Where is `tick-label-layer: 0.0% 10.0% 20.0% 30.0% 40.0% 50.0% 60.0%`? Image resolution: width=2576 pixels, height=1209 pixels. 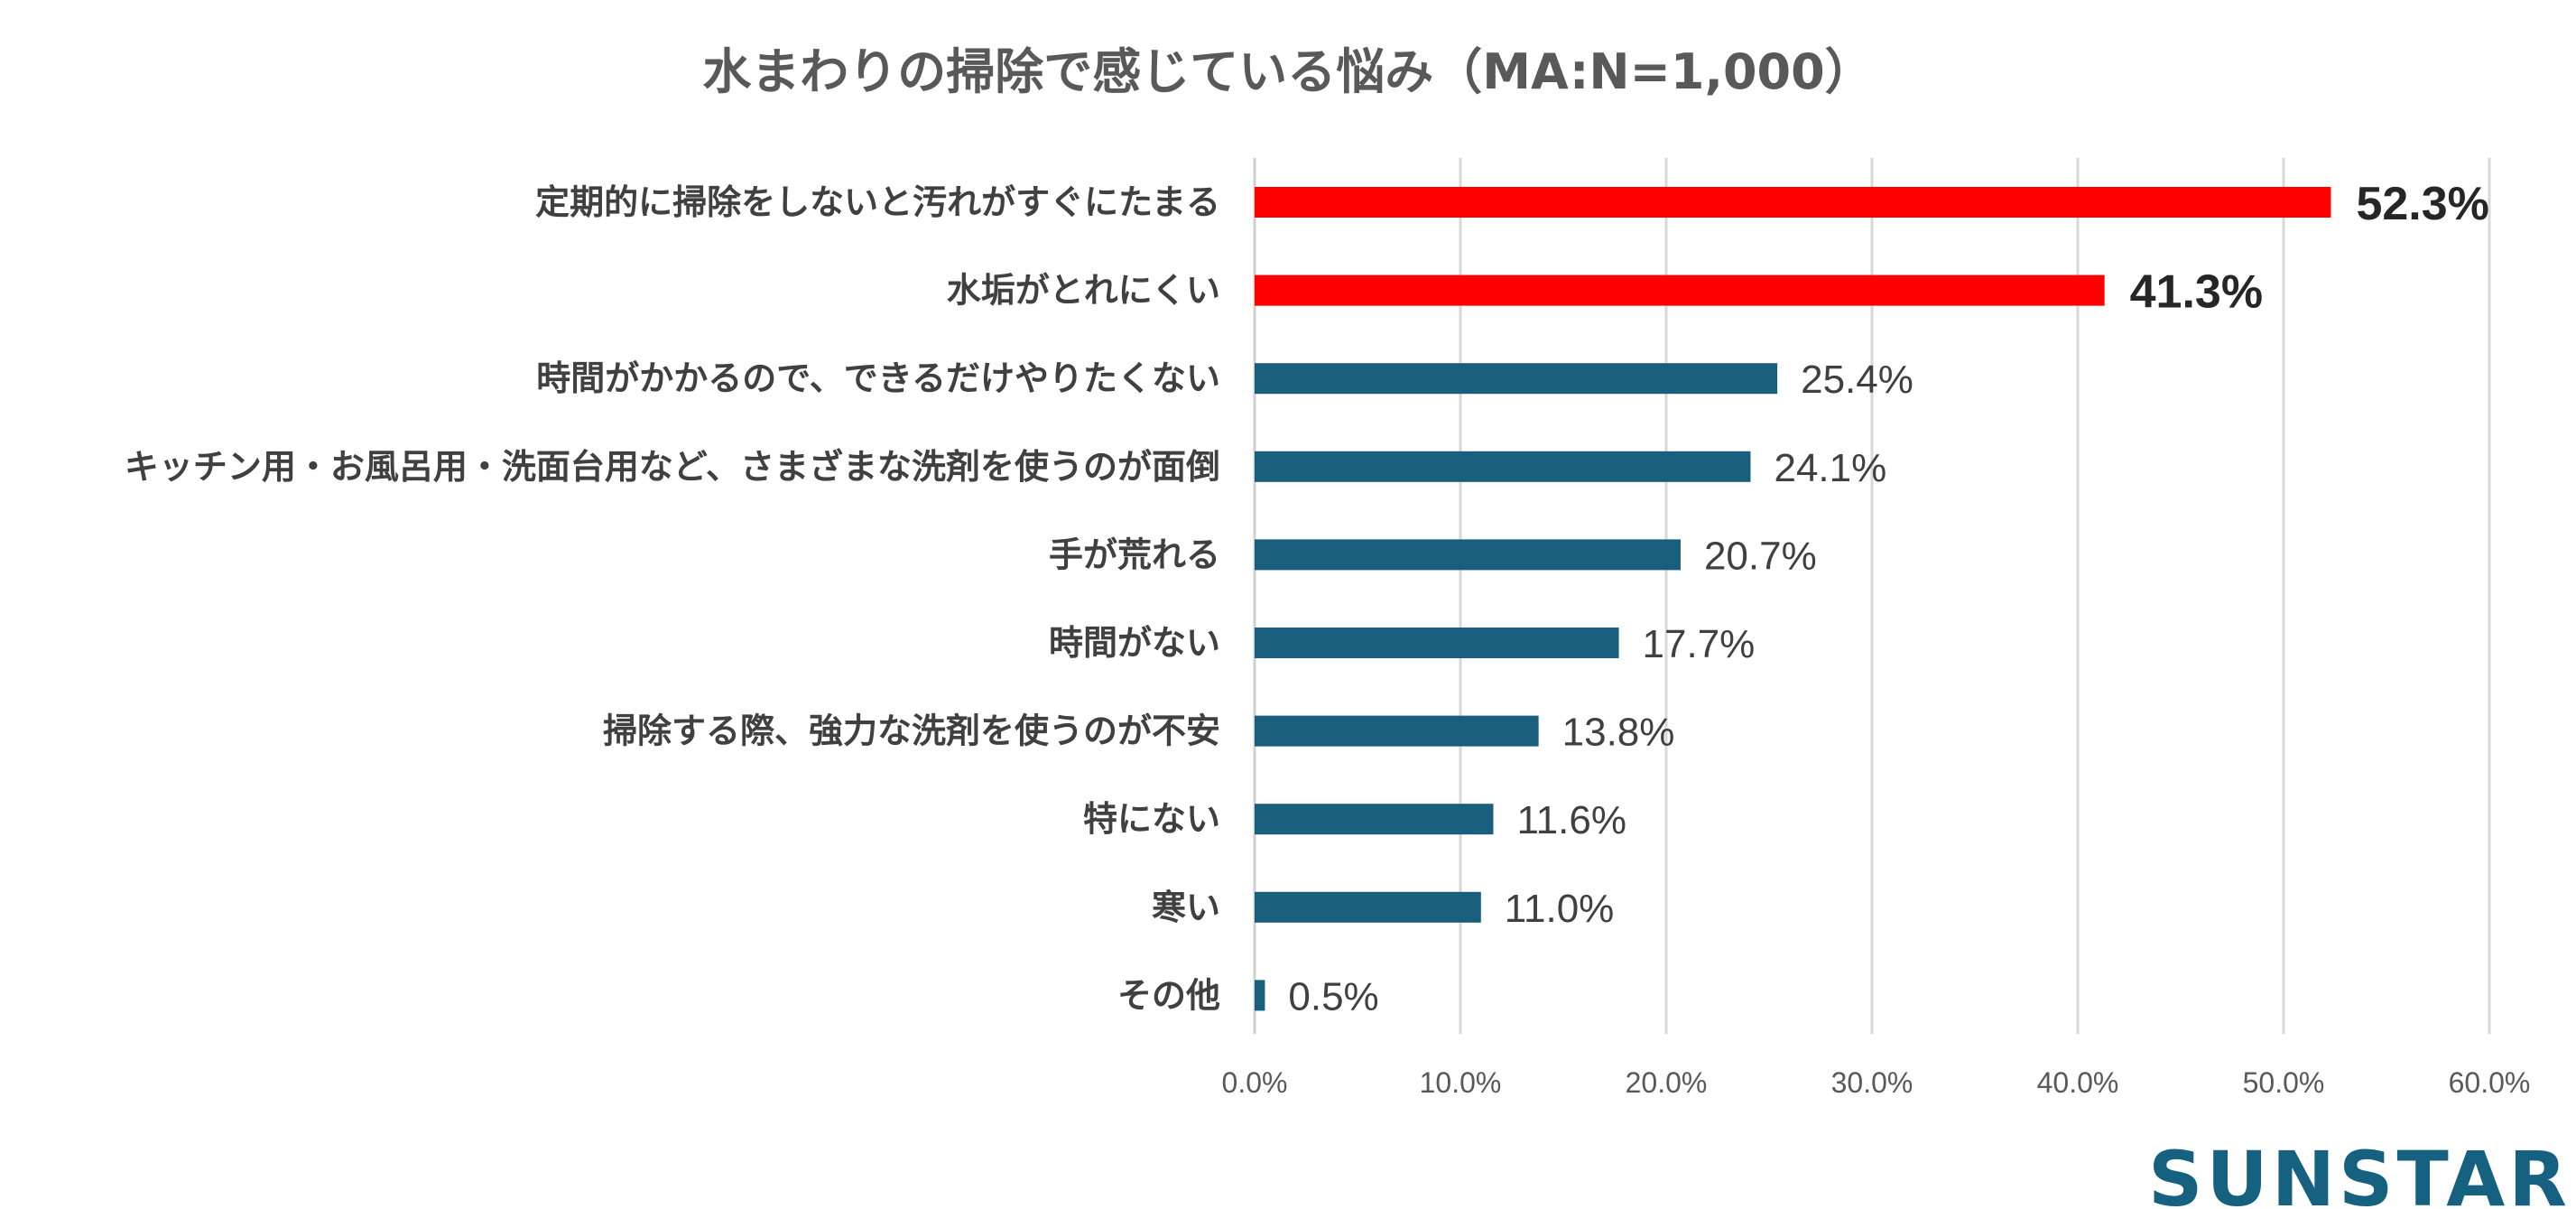
tick-label-layer: 0.0% 10.0% 20.0% 30.0% 40.0% 50.0% 60.0% is located at coordinates (1876, 1082).